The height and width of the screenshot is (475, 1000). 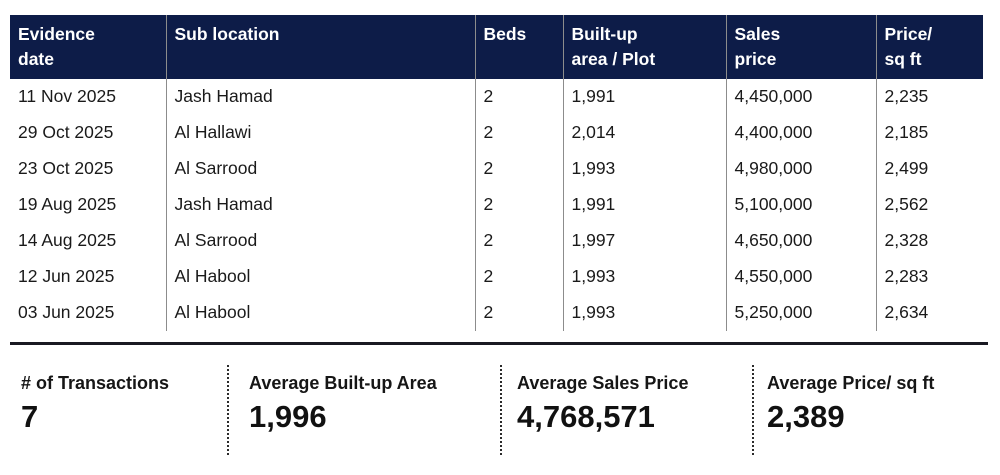 I want to click on column-header-beds: Beds, so click(x=518, y=47).